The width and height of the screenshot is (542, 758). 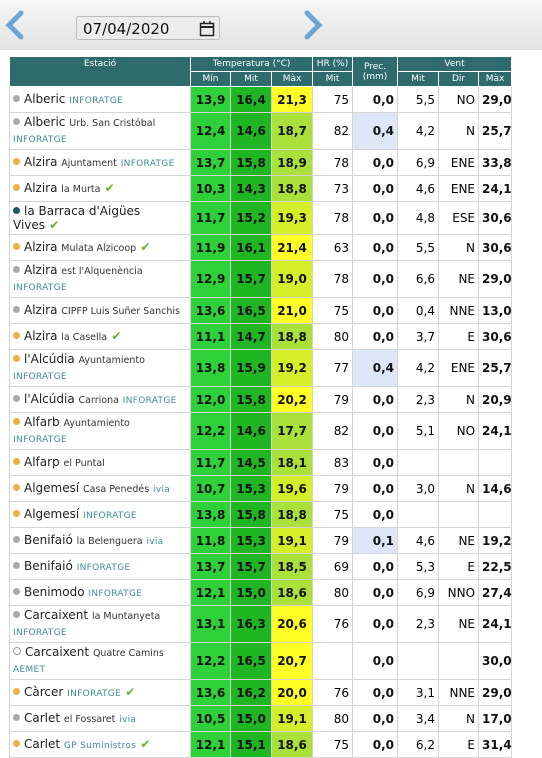 I want to click on temp-min: 10,3, so click(x=210, y=188).